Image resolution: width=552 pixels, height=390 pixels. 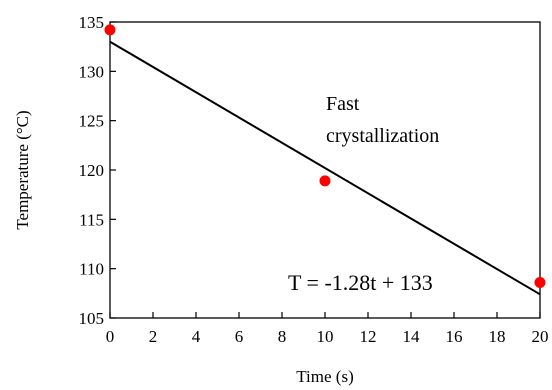 What do you see at coordinates (540, 336) in the screenshot?
I see `x-tick-label: 20` at bounding box center [540, 336].